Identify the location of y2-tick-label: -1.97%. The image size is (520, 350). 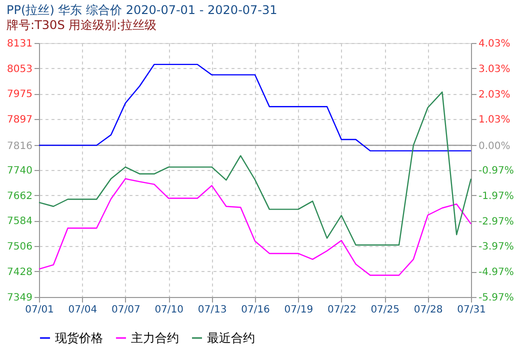
(496, 196).